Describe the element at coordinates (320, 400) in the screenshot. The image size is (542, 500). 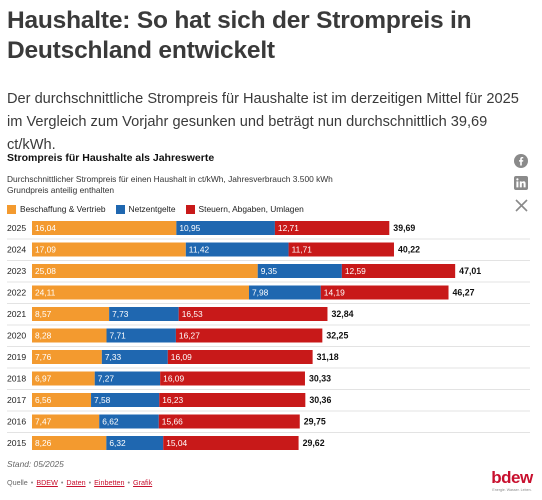
I see `bar-total-label: 30,36` at that location.